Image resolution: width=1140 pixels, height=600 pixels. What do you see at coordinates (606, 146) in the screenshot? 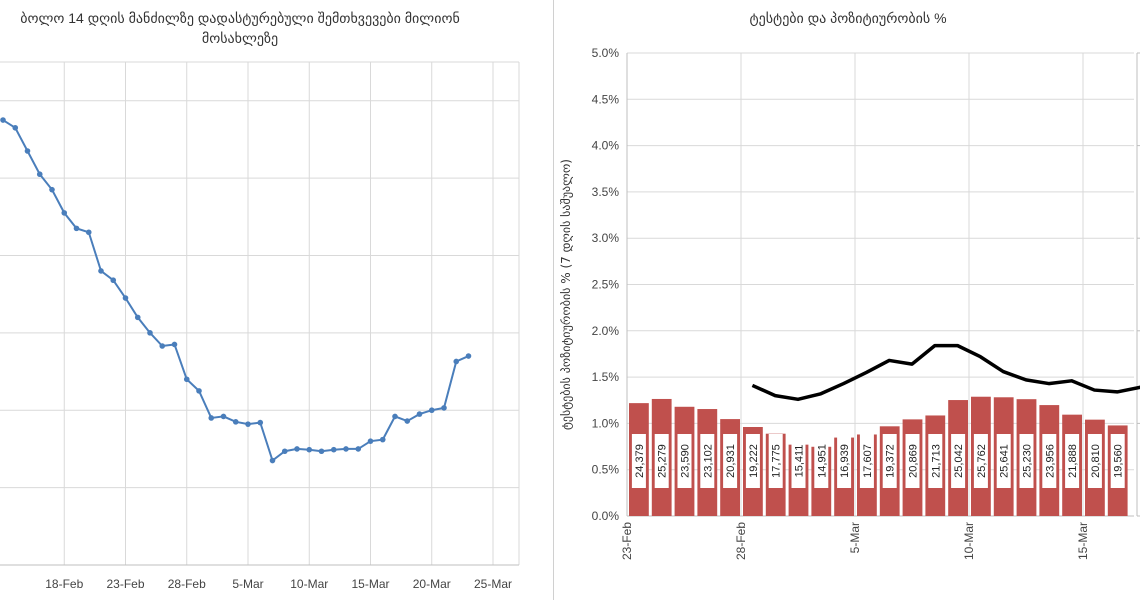
I see `y-tick-label: 4.0%` at bounding box center [606, 146].